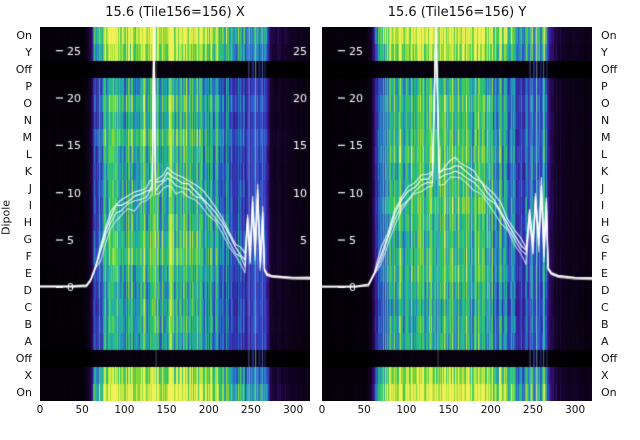 The image size is (640, 440). I want to click on x-ticks-x: 0 50 100 150 200 250 300, so click(173, 411).